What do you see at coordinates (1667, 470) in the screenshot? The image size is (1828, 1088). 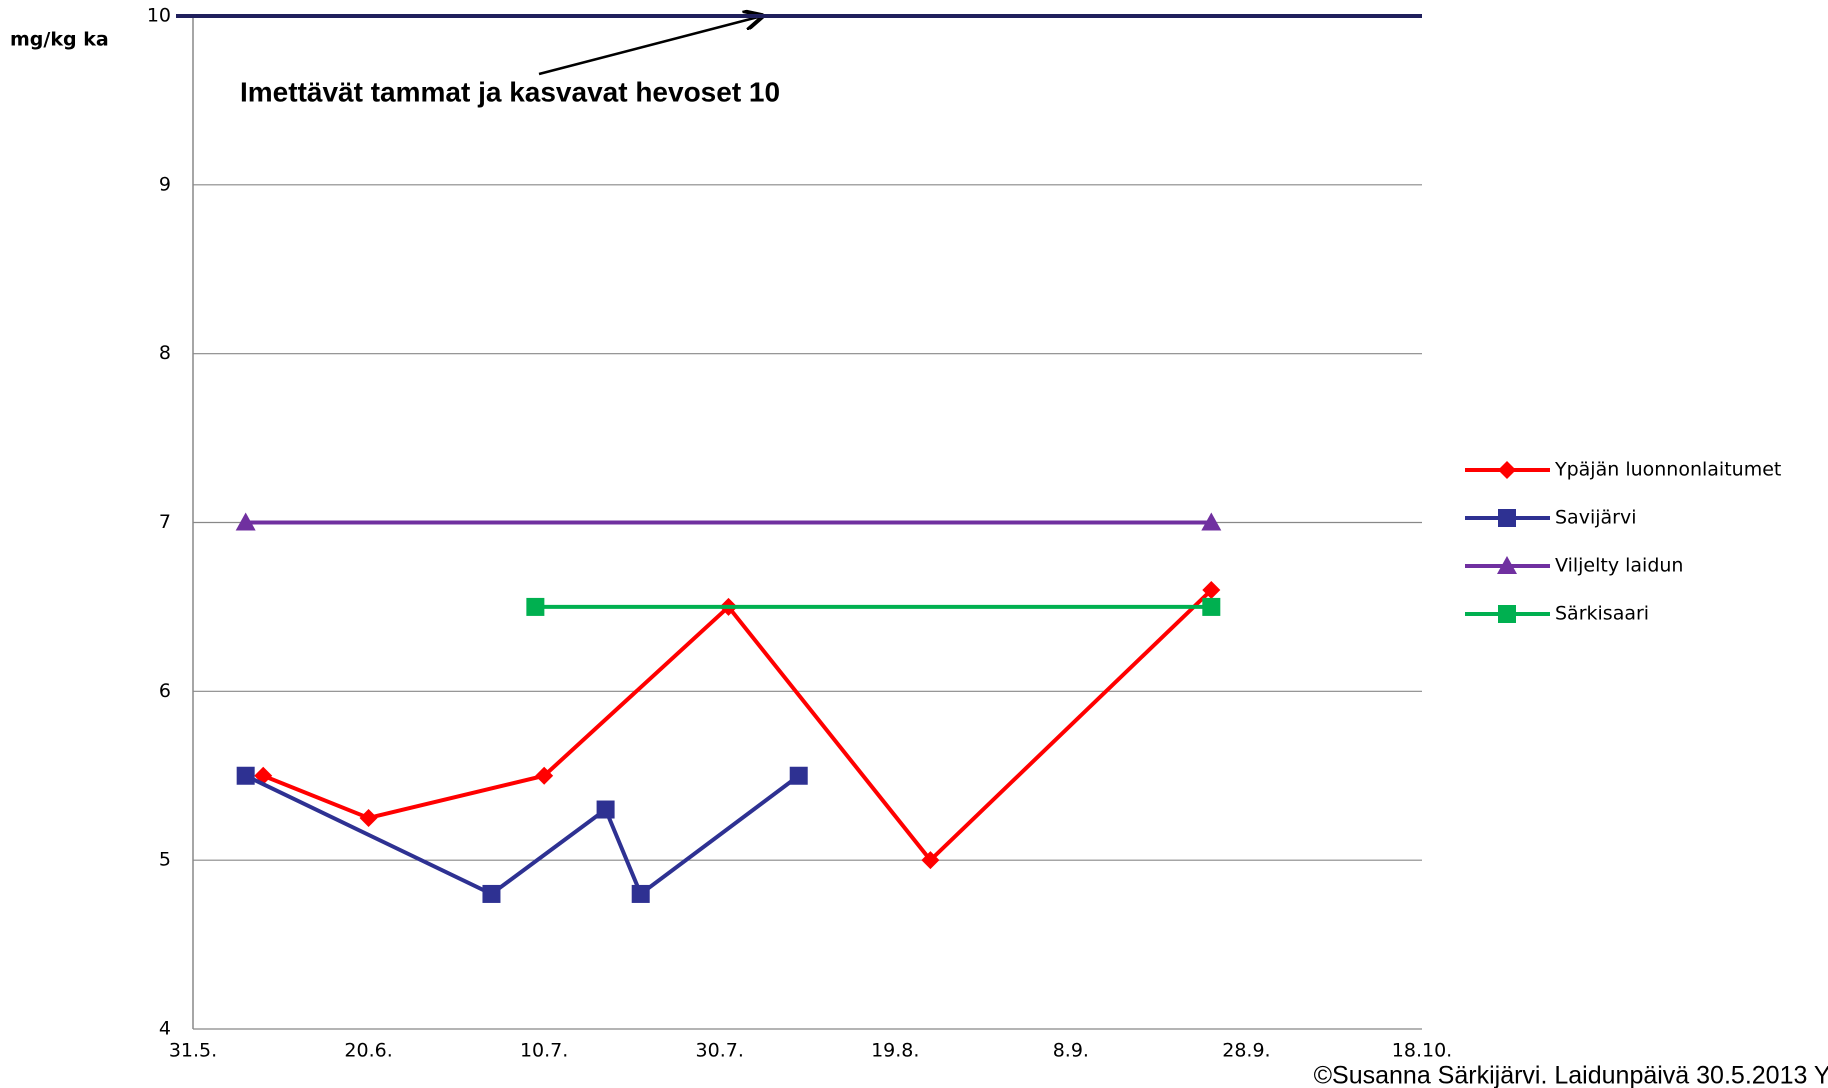 I see `legend-label: Ypäjän luonnonlaitumet` at bounding box center [1667, 470].